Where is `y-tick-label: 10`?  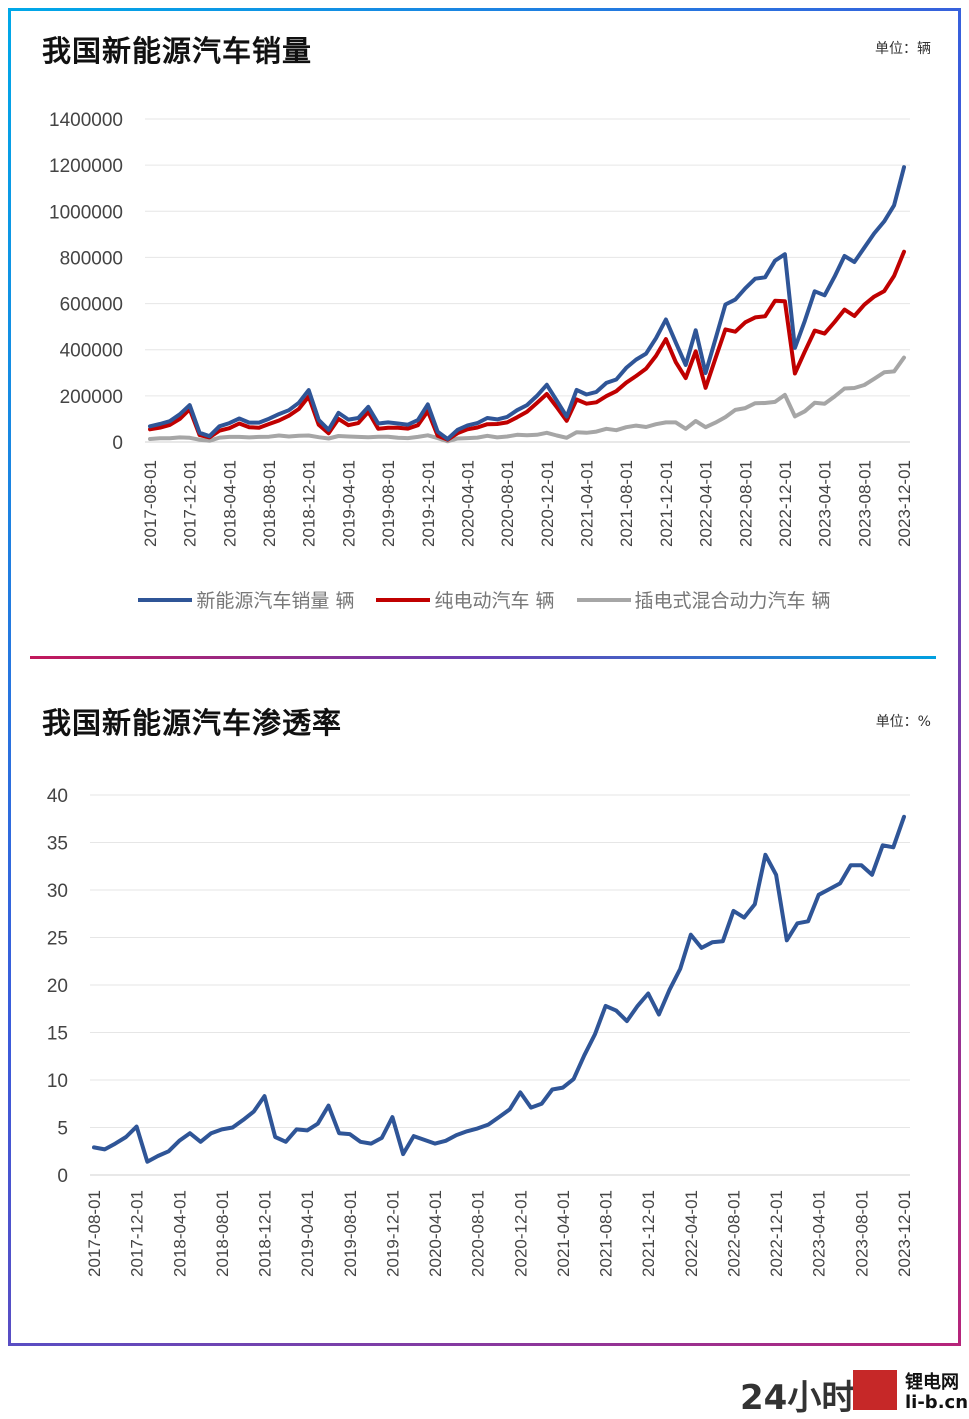 y-tick-label: 10 is located at coordinates (57, 1081).